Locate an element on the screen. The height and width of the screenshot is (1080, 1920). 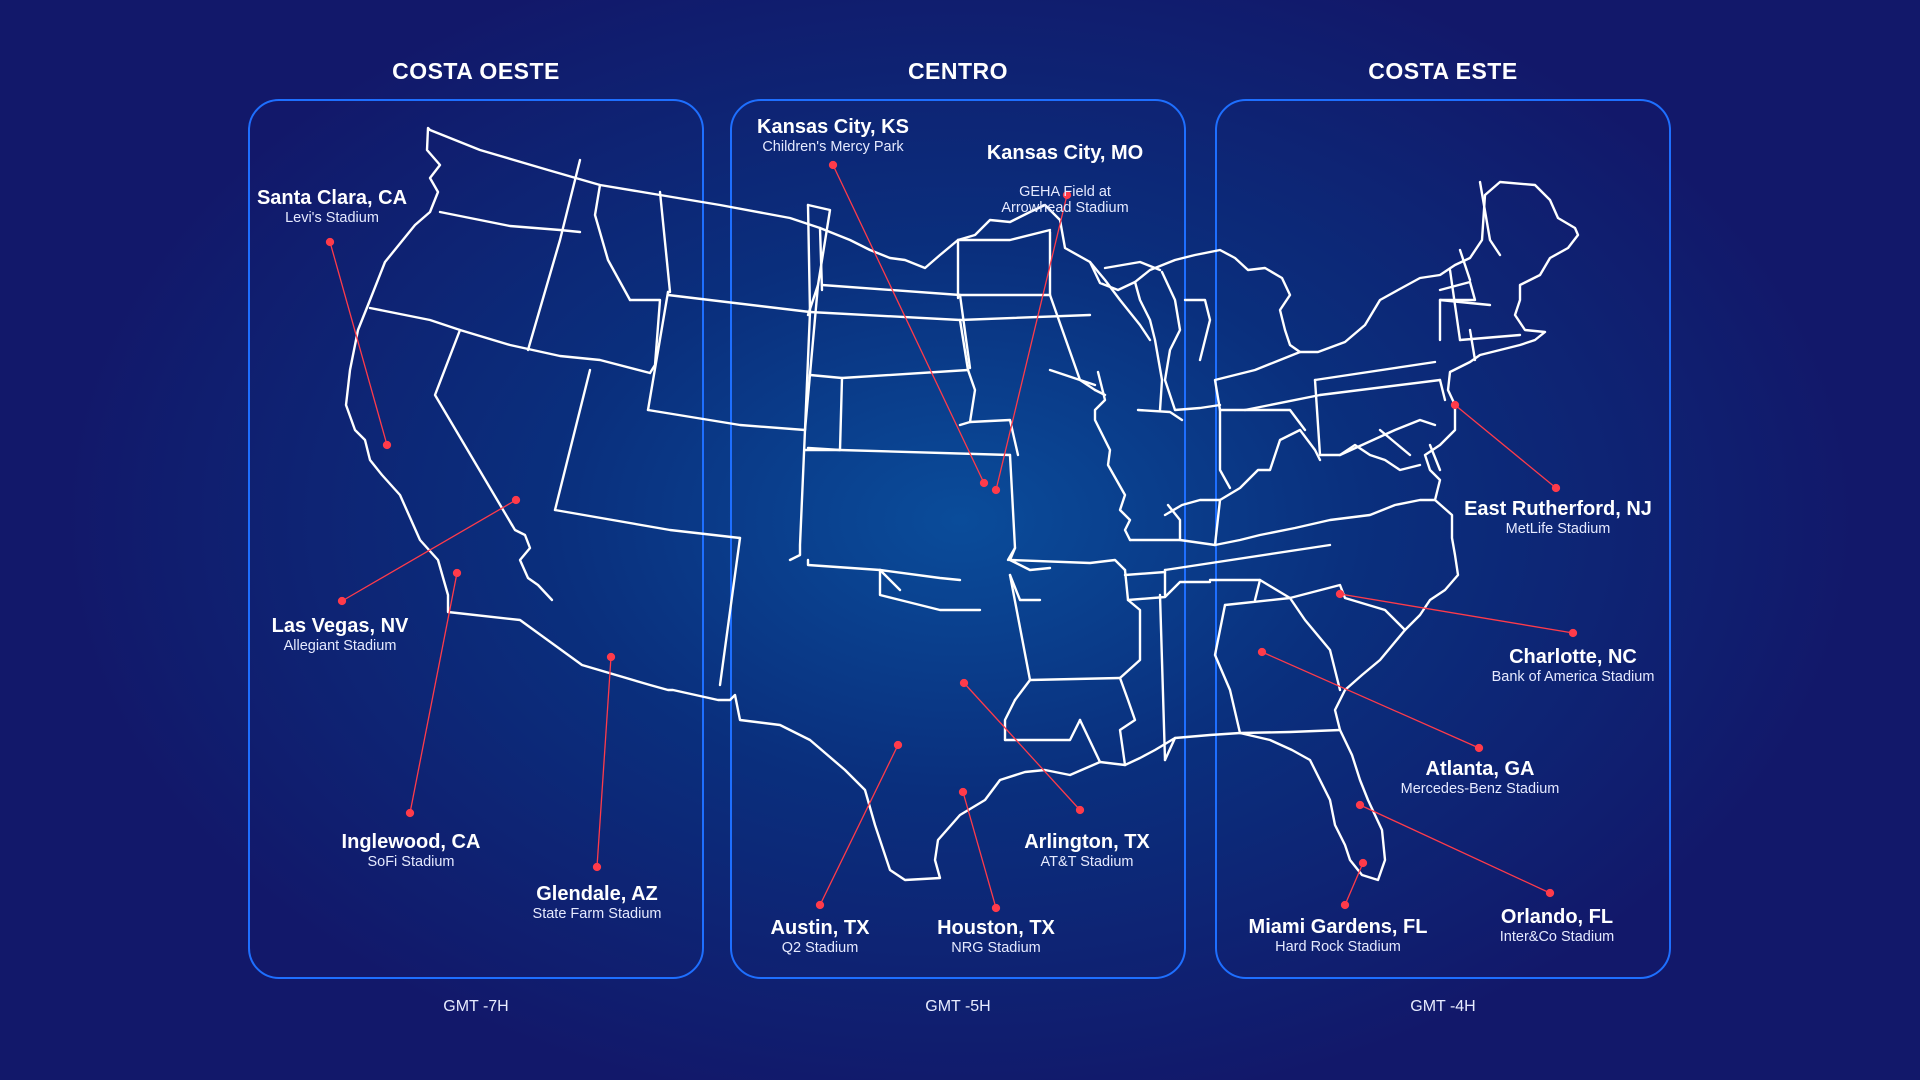
venue-city: Orlando, FL is located at coordinates (1557, 917).